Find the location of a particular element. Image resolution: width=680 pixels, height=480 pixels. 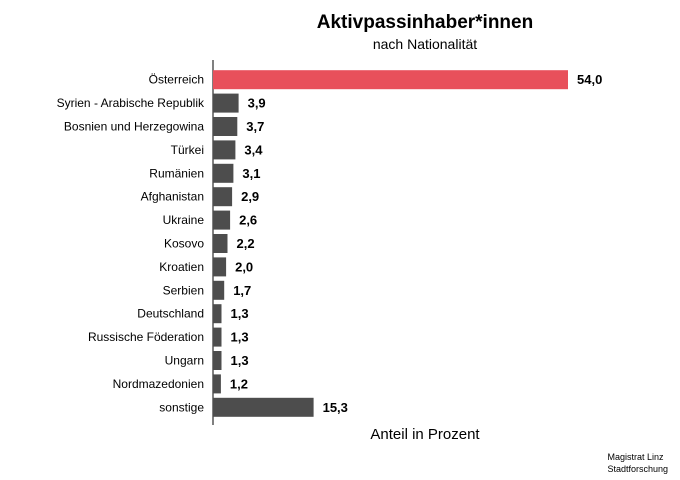

source-credit: Magistrat Linz Stadtforschung is located at coordinates (637, 463).